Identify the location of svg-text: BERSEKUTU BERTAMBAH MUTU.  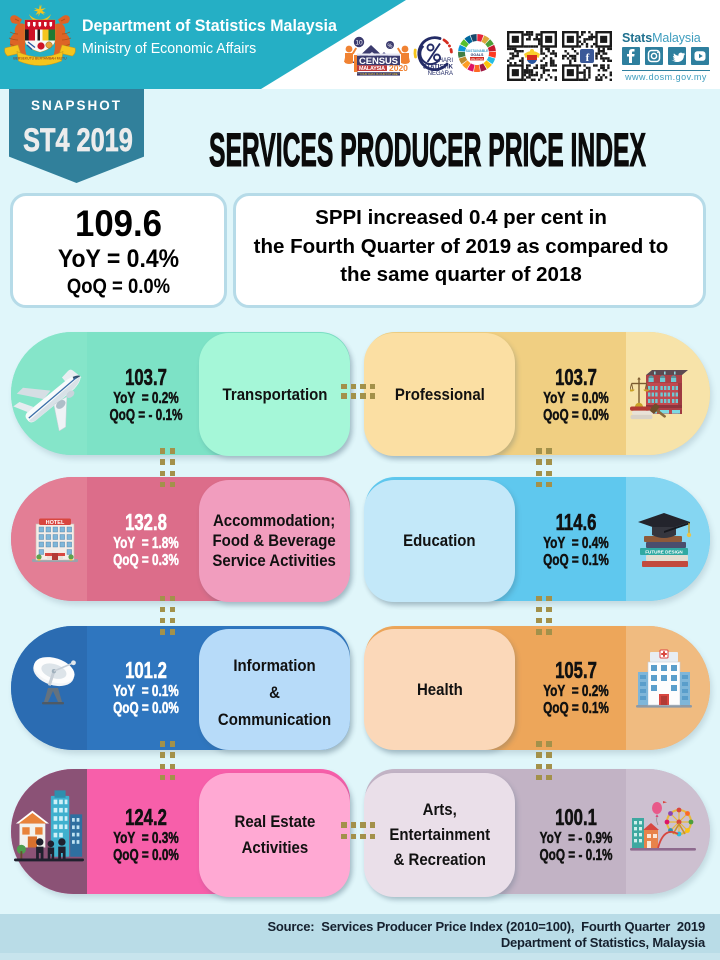
(40, 59).